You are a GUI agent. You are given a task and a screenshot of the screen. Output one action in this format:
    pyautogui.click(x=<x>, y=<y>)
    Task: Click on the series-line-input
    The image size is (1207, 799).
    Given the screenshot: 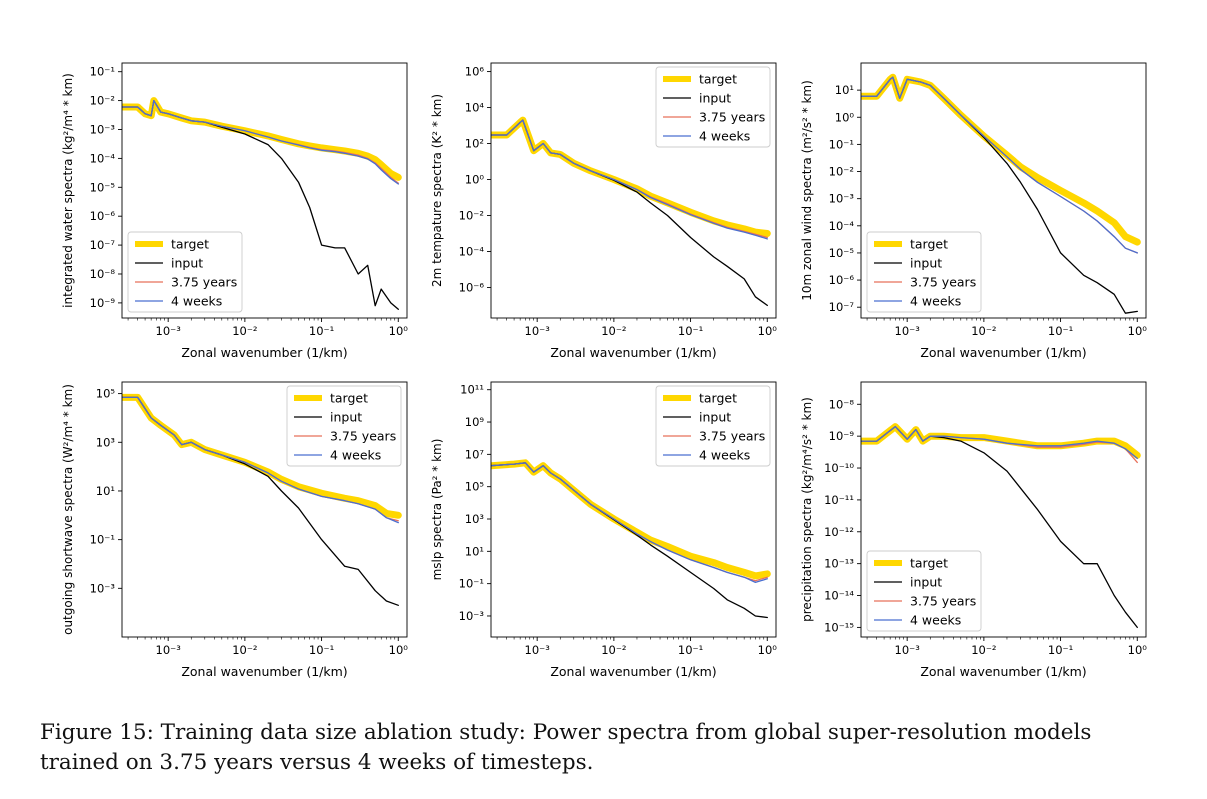 What is the action you would take?
    pyautogui.click(x=629, y=540)
    